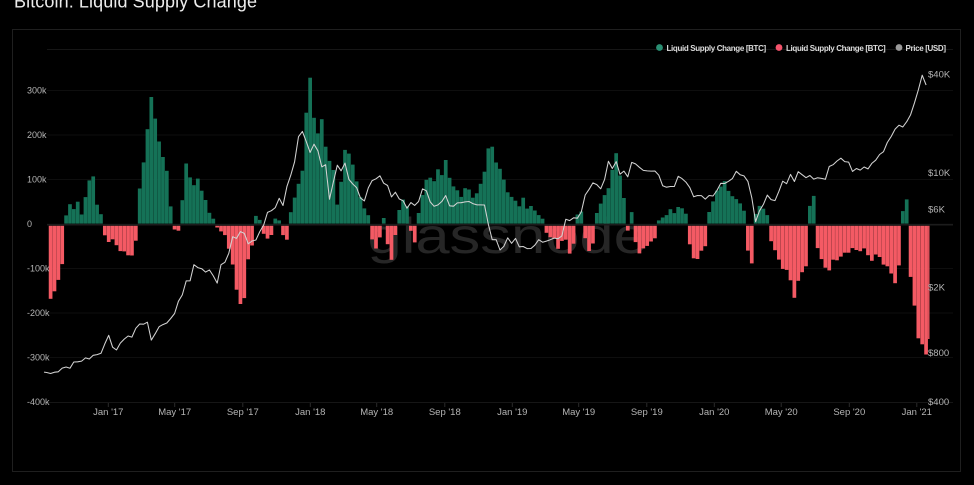 This screenshot has height=485, width=974. I want to click on svg-text: Sep '18, so click(445, 412).